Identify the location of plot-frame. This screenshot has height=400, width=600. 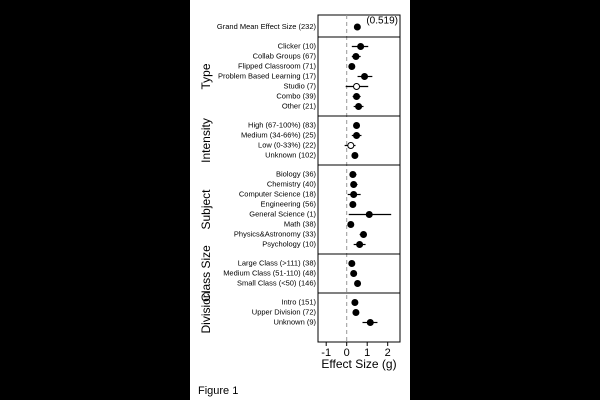
(359, 178).